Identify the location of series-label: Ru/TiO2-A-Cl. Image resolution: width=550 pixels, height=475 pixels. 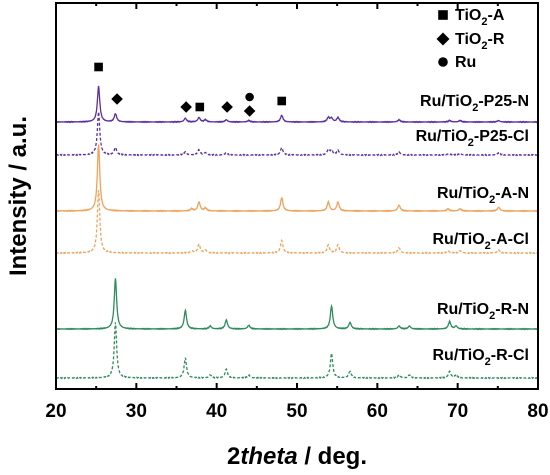
(481, 241).